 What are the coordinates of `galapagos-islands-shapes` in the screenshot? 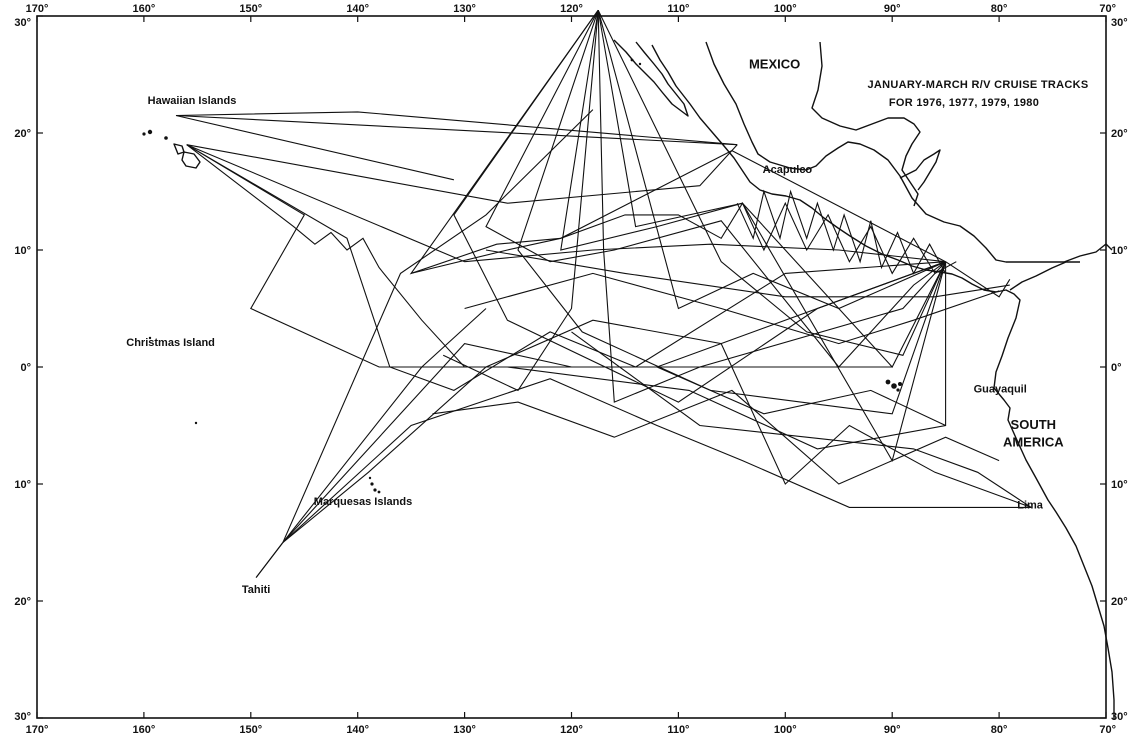 It's located at (893, 385).